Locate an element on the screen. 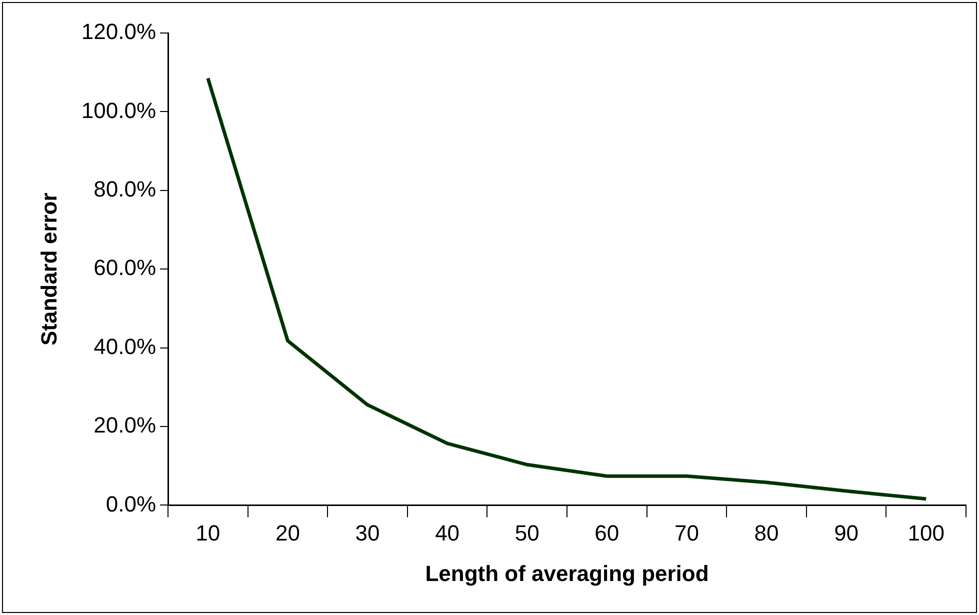  y-tick-label: 20.0% is located at coordinates (125, 425).